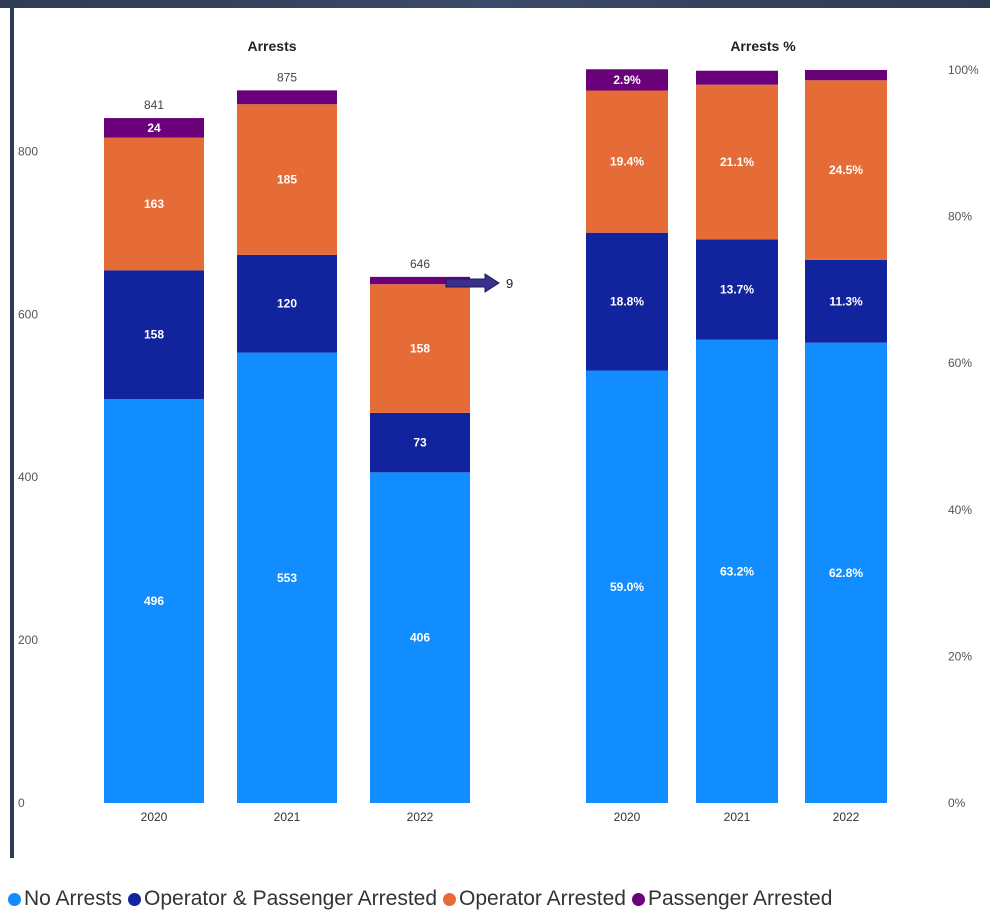 This screenshot has width=990, height=913. I want to click on y-tick-label: 600, so click(28, 314).